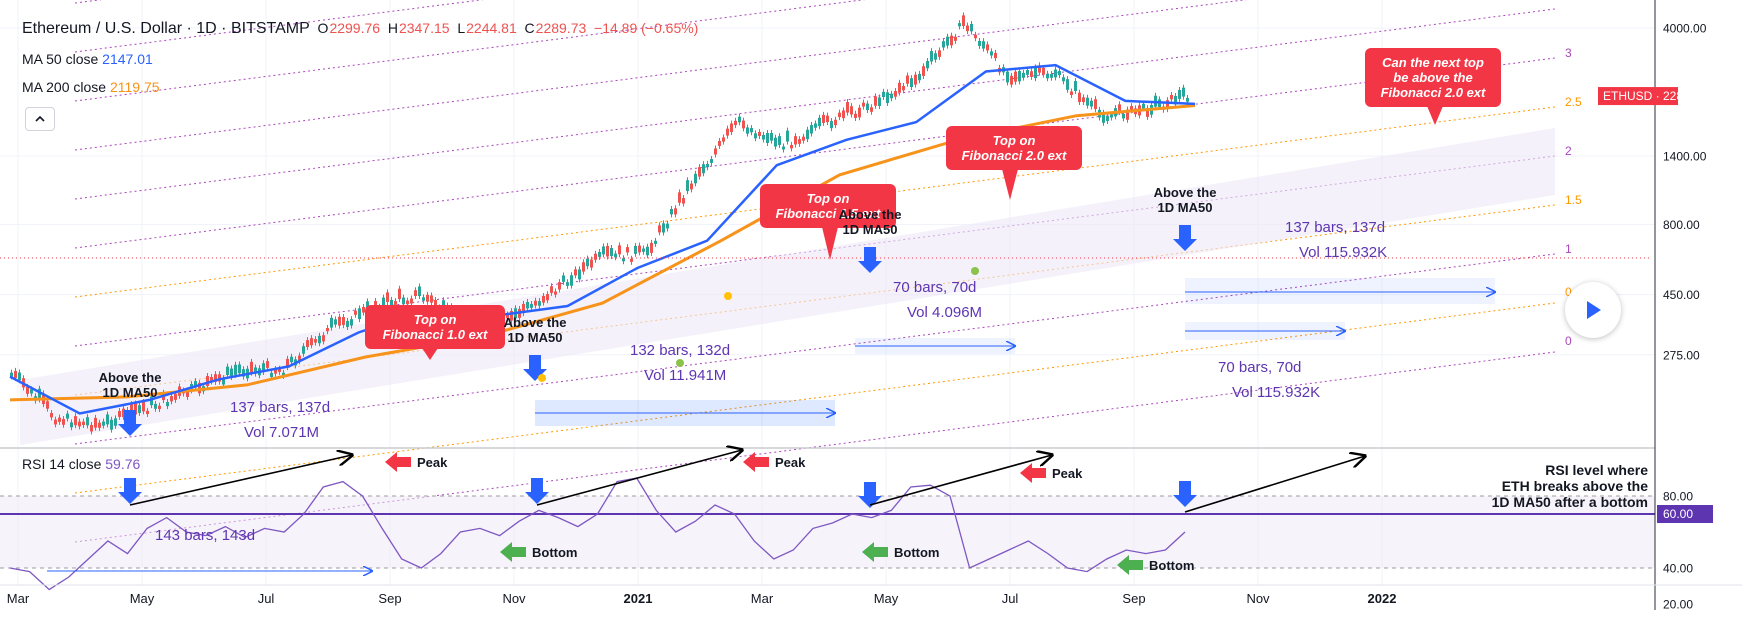 This screenshot has width=1742, height=626. I want to click on rsi-value: 59.76, so click(123, 464).